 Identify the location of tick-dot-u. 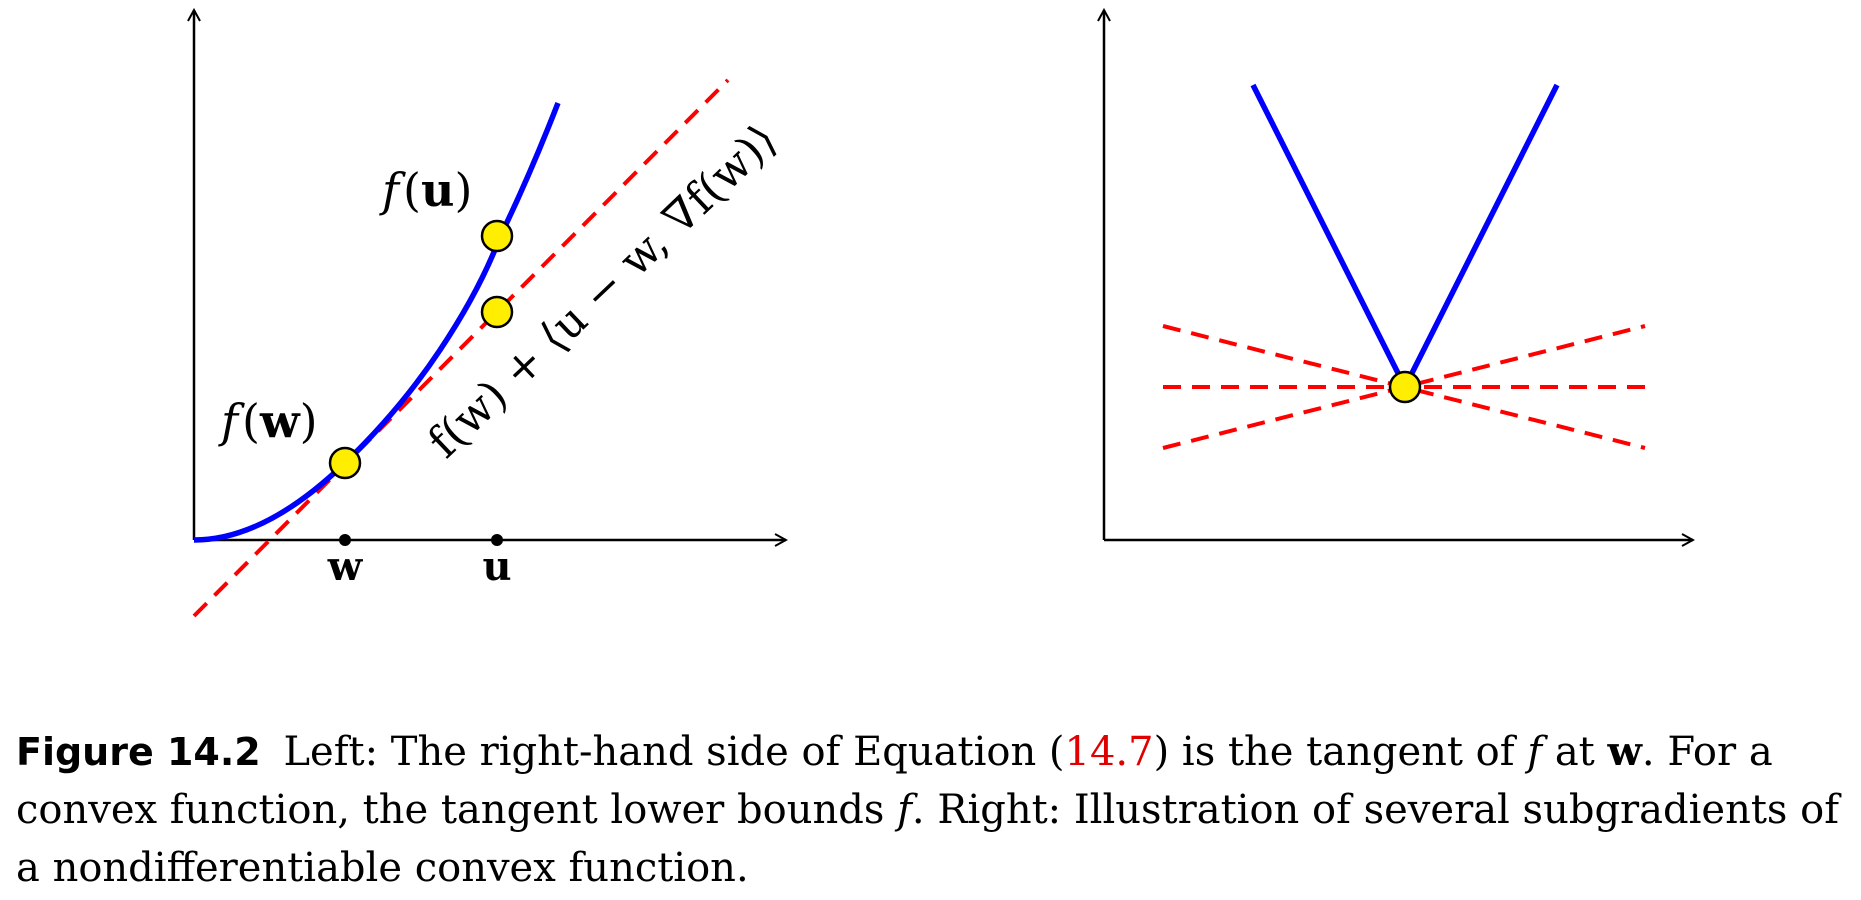
(497, 540).